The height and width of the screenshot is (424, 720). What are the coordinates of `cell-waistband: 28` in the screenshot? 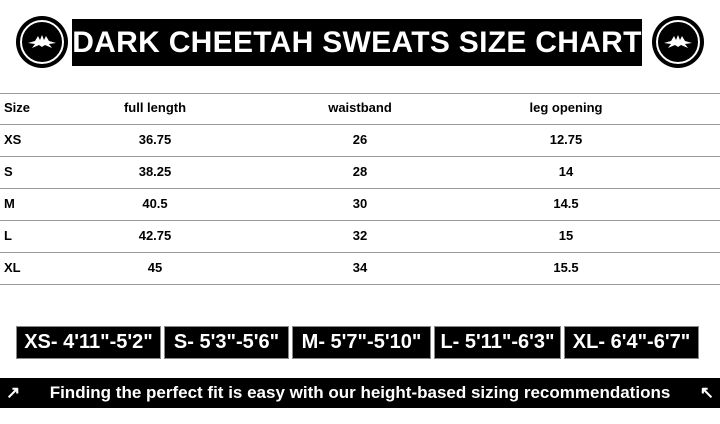 It's located at (360, 171).